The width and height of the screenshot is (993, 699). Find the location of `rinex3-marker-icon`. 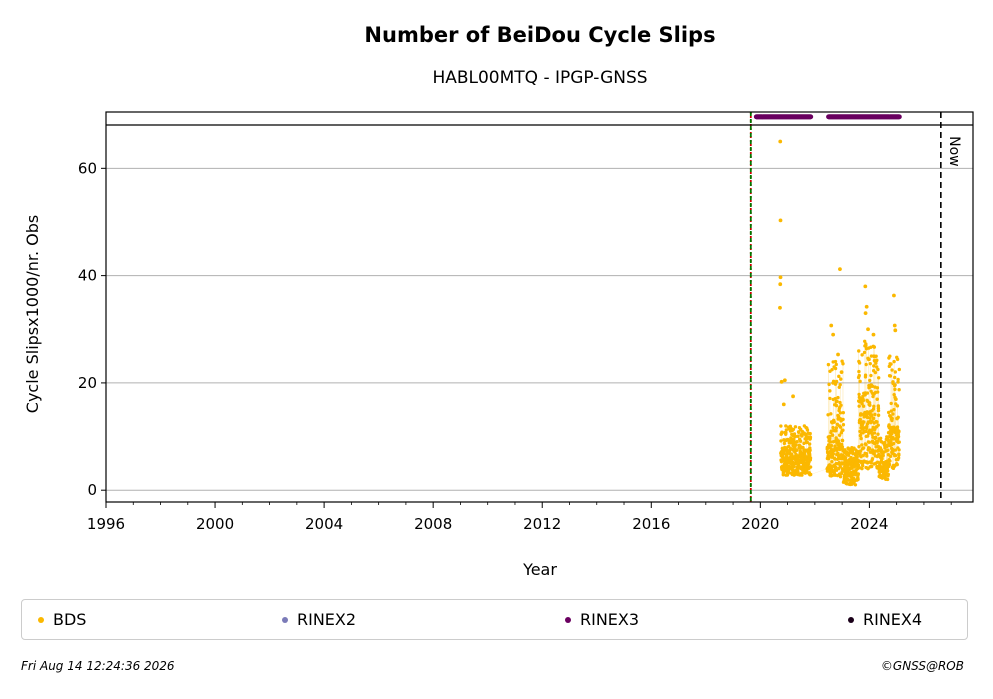

rinex3-marker-icon is located at coordinates (568, 619).